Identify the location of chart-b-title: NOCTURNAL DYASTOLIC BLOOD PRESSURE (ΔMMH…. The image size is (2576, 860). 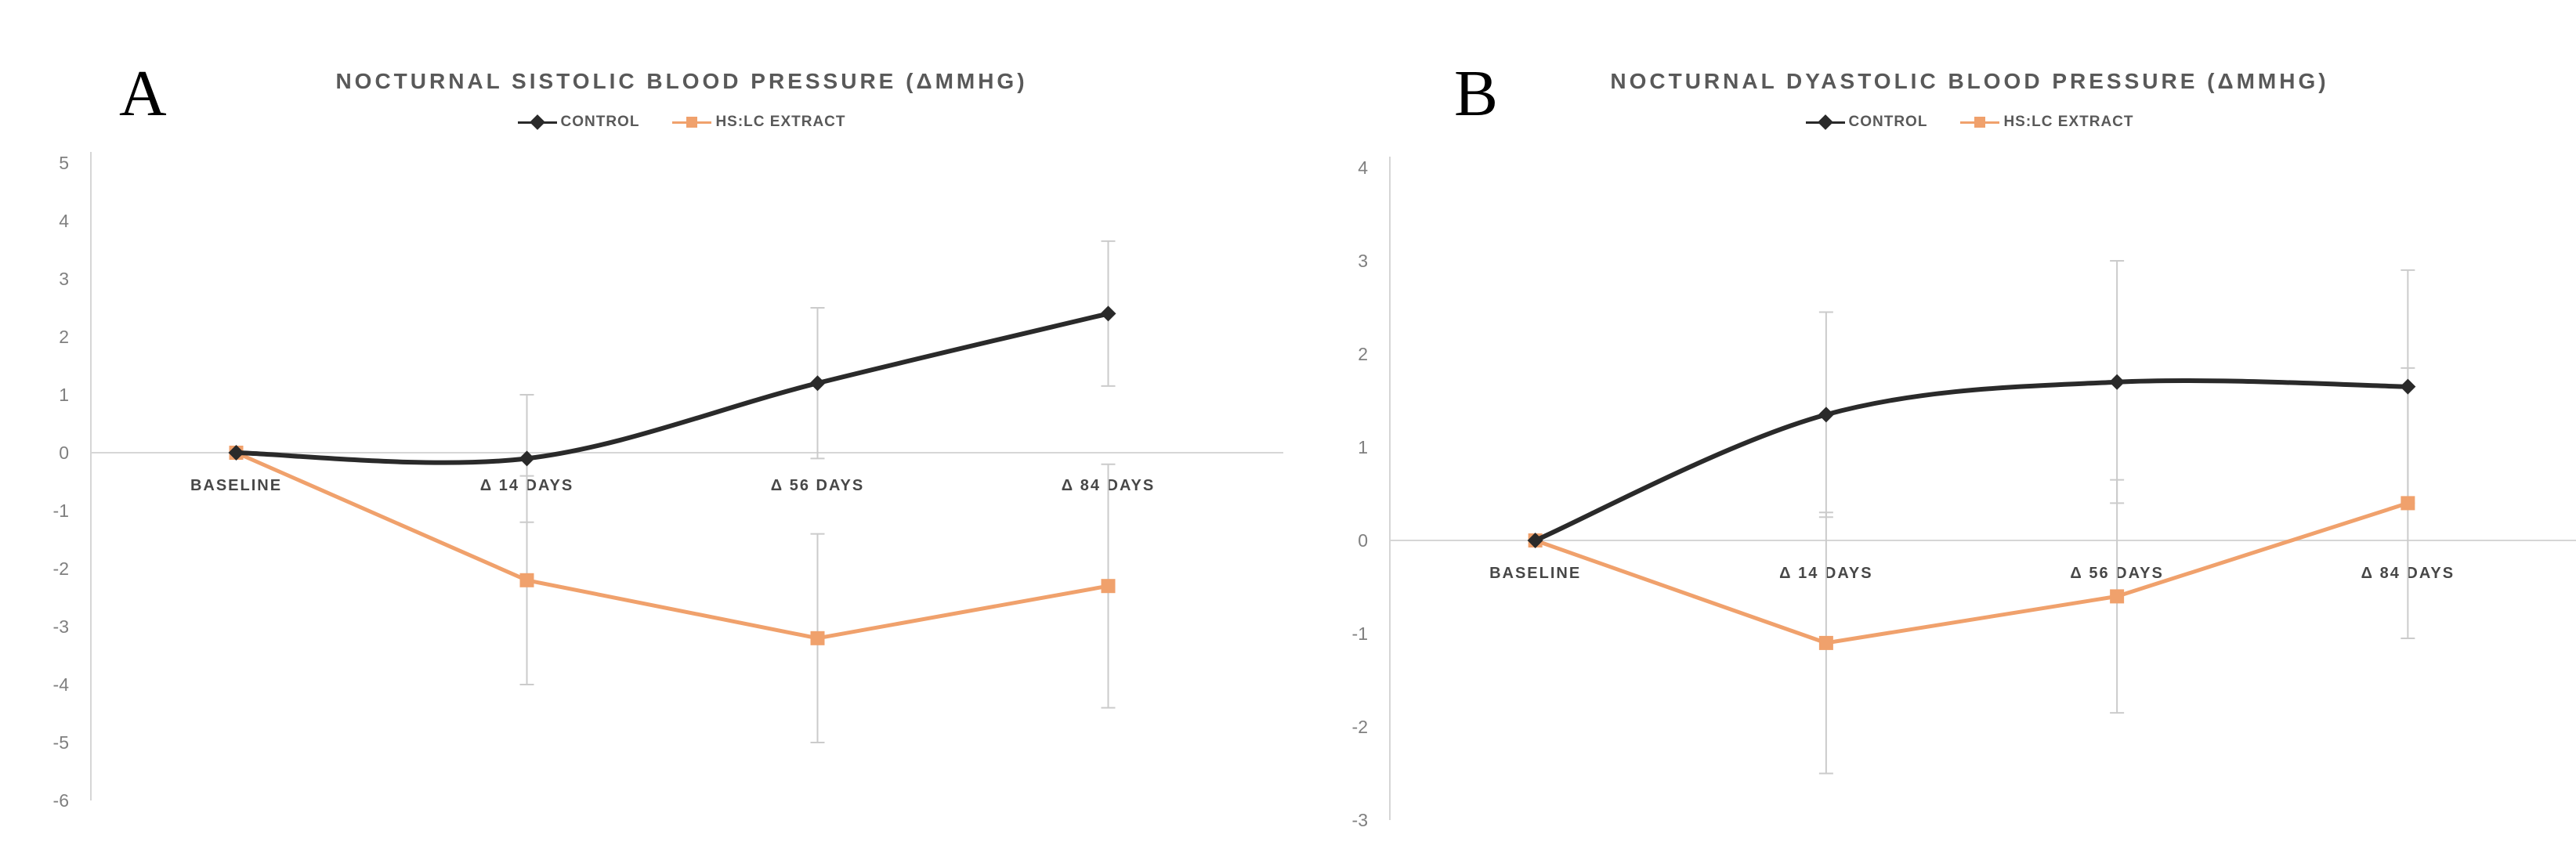
(1970, 81).